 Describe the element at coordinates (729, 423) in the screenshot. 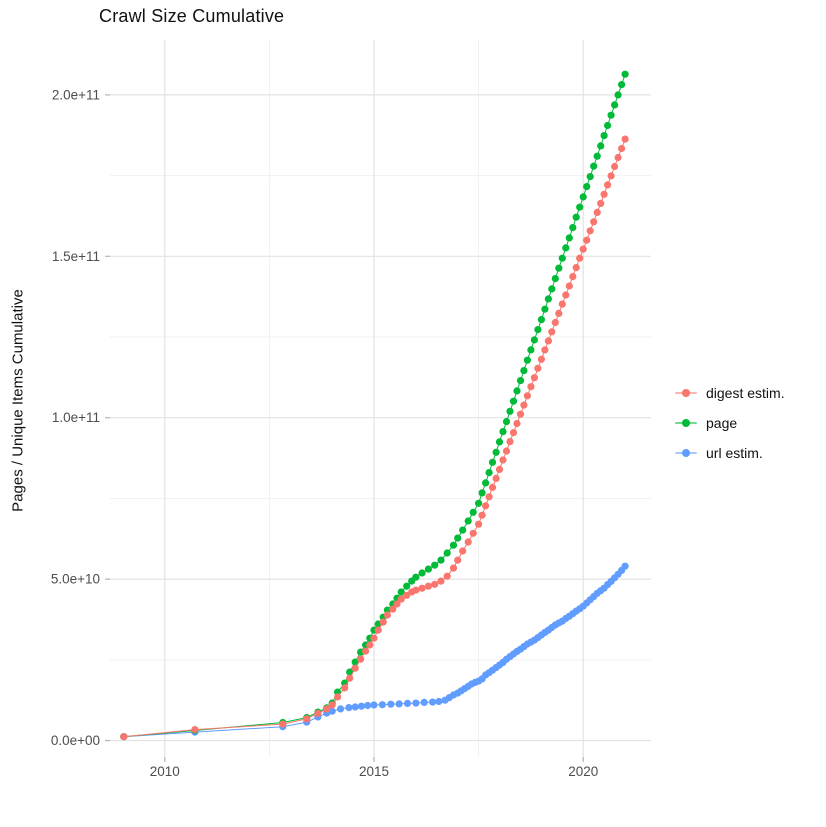

I see `legend: digest estim. page url estim.` at that location.